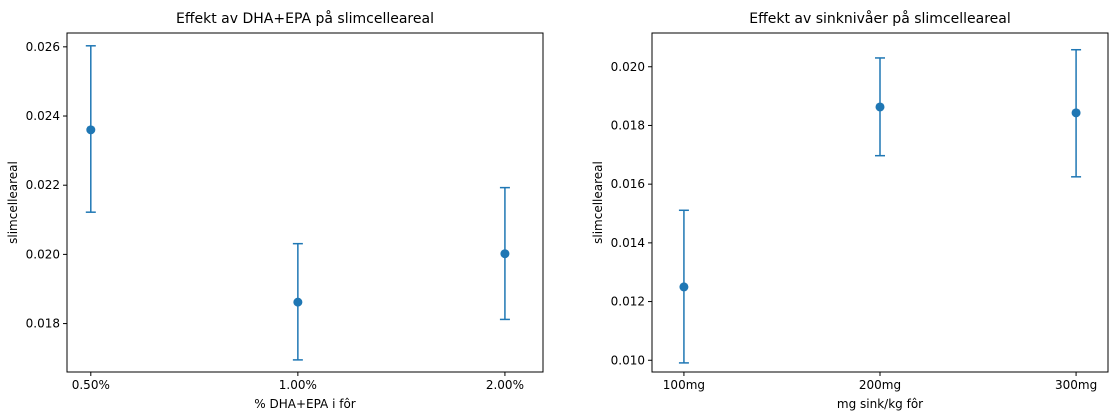 This screenshot has width=1114, height=416. I want to click on x-tick-label: 100mg, so click(684, 385).